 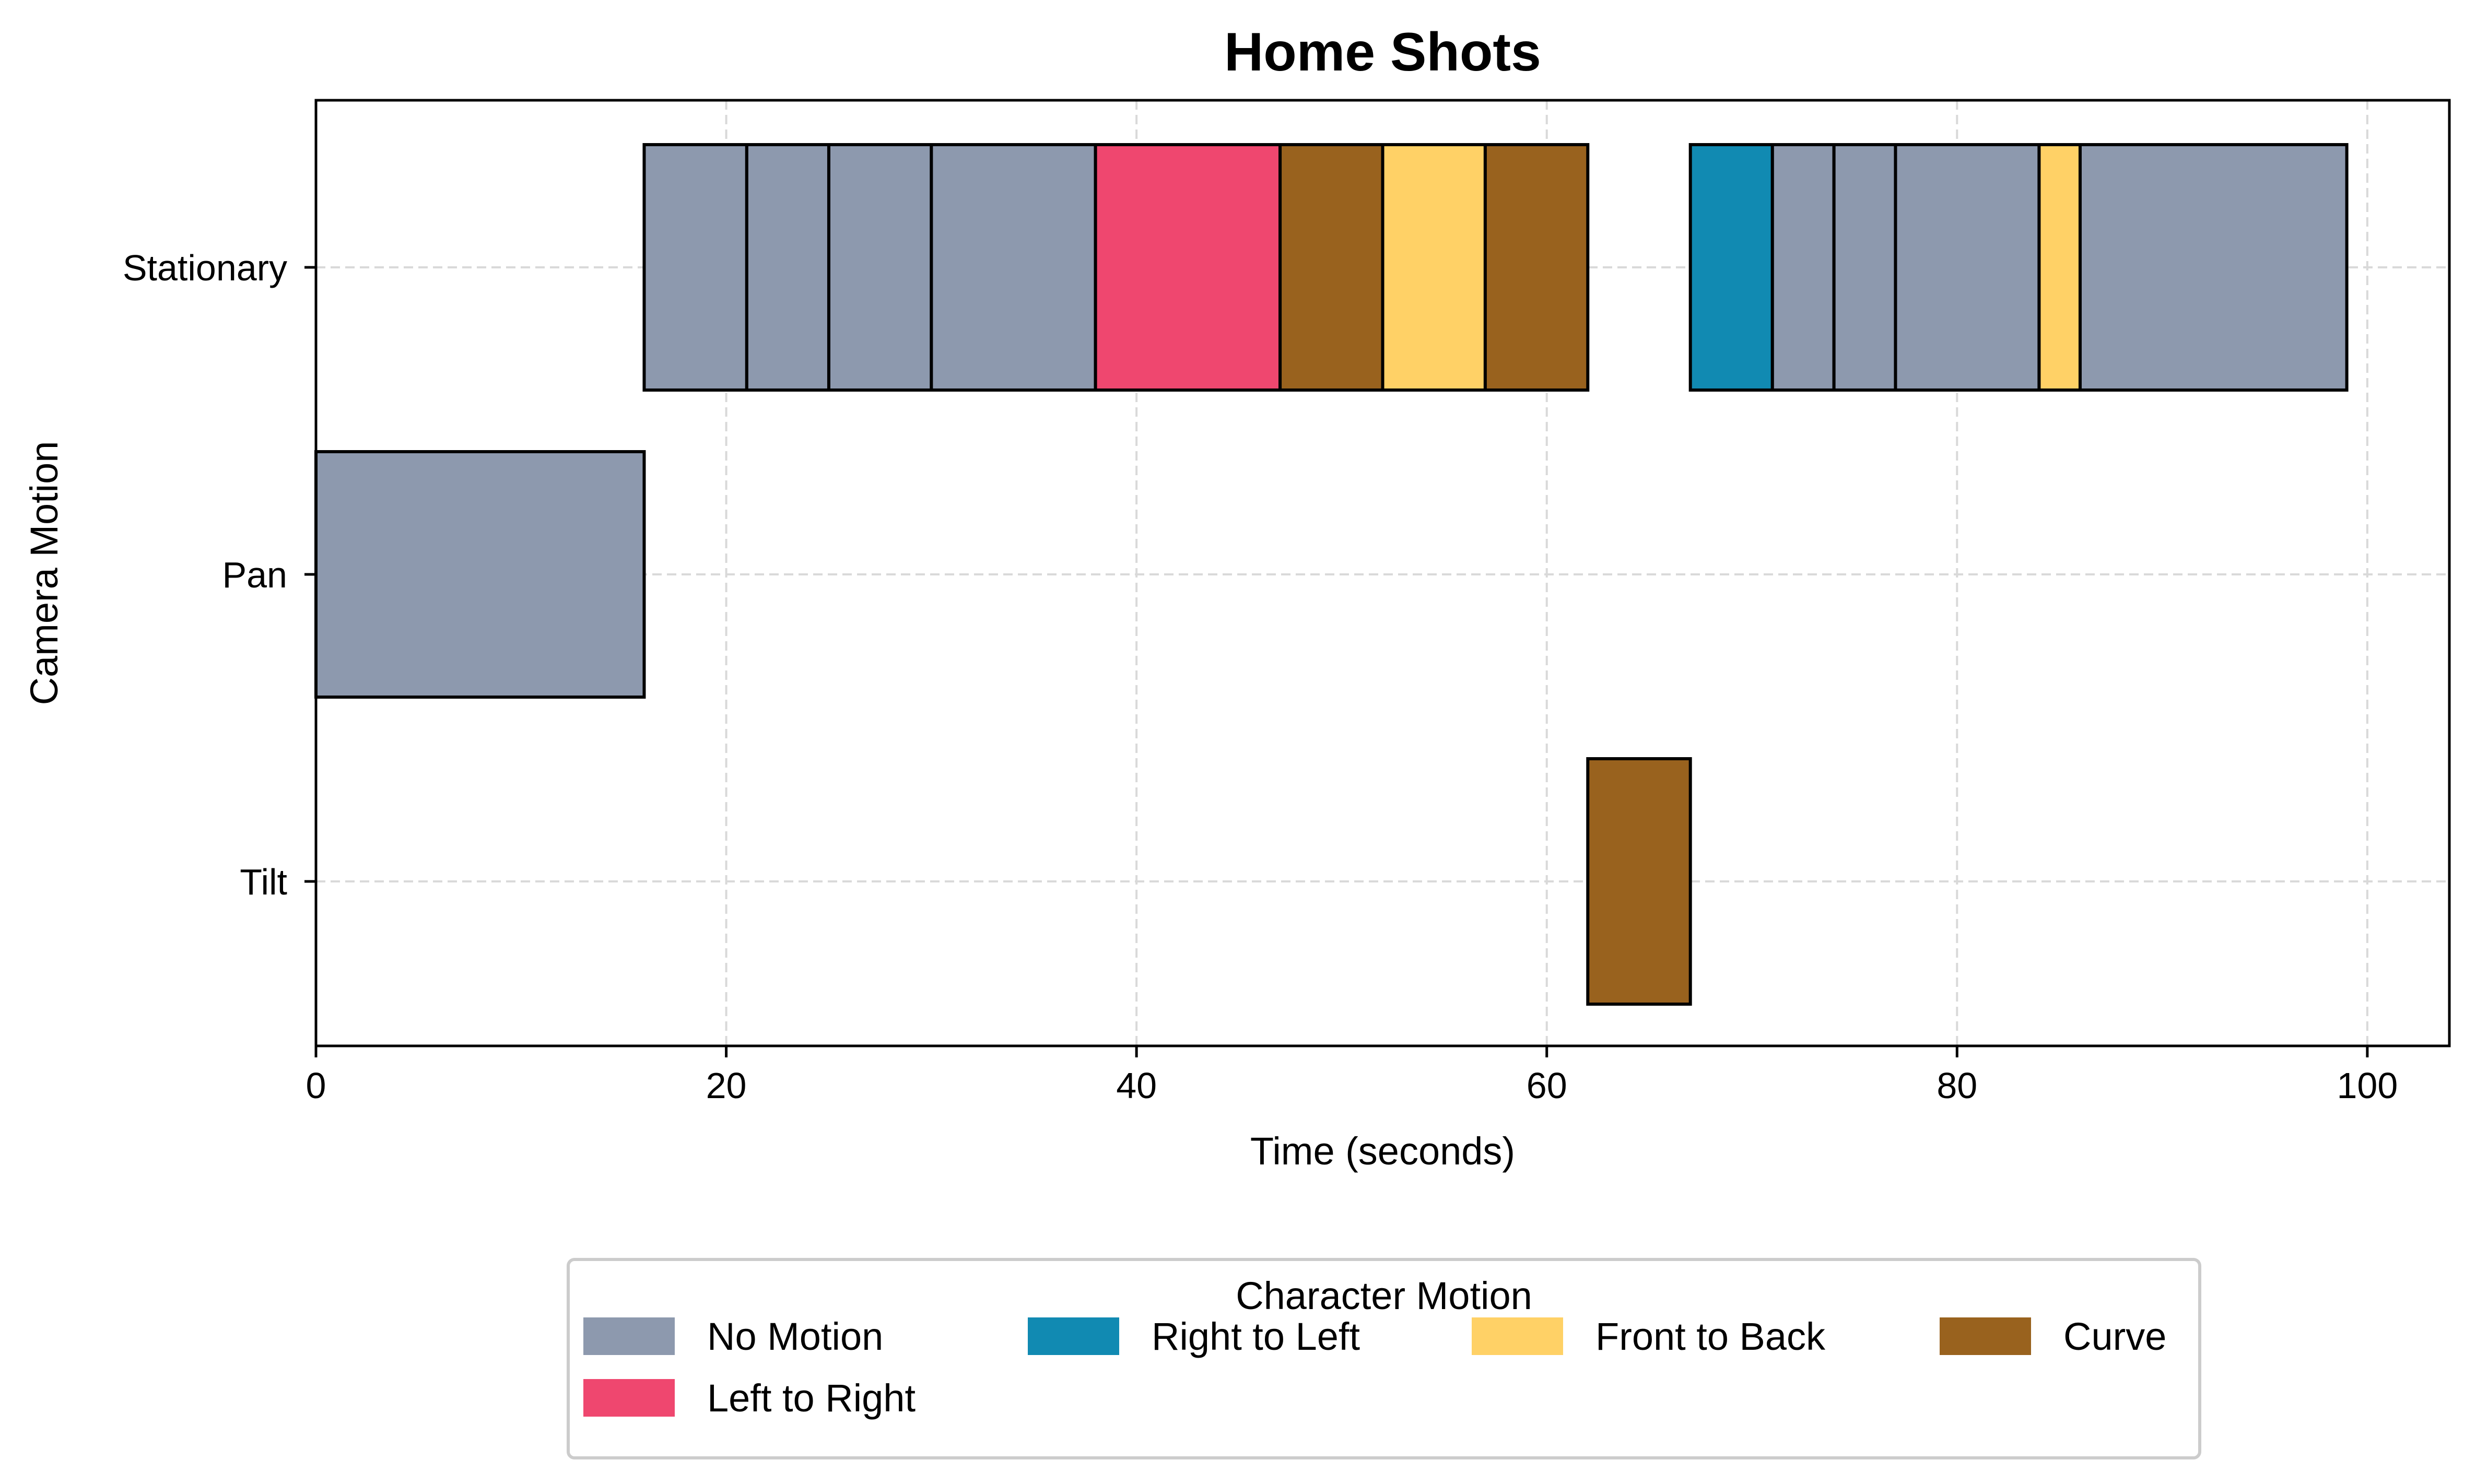 What do you see at coordinates (795, 1336) in the screenshot?
I see `legend-label: No Motion` at bounding box center [795, 1336].